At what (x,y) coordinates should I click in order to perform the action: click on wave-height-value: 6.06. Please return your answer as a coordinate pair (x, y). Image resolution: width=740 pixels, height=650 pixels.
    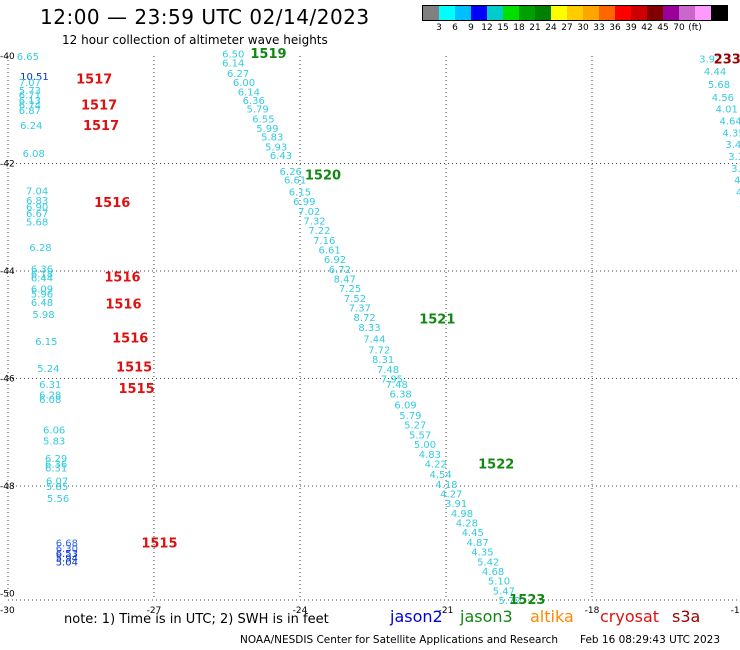
    Looking at the image, I should click on (54, 431).